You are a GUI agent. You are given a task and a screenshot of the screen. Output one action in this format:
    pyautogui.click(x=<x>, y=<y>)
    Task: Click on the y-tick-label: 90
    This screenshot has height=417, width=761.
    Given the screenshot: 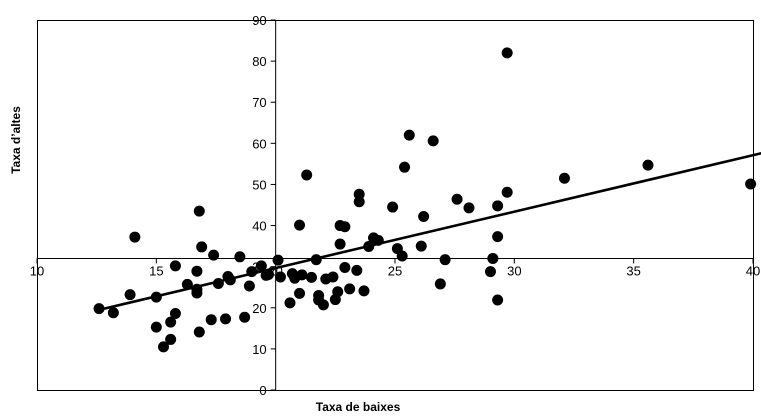 What is the action you would take?
    pyautogui.click(x=259, y=20)
    